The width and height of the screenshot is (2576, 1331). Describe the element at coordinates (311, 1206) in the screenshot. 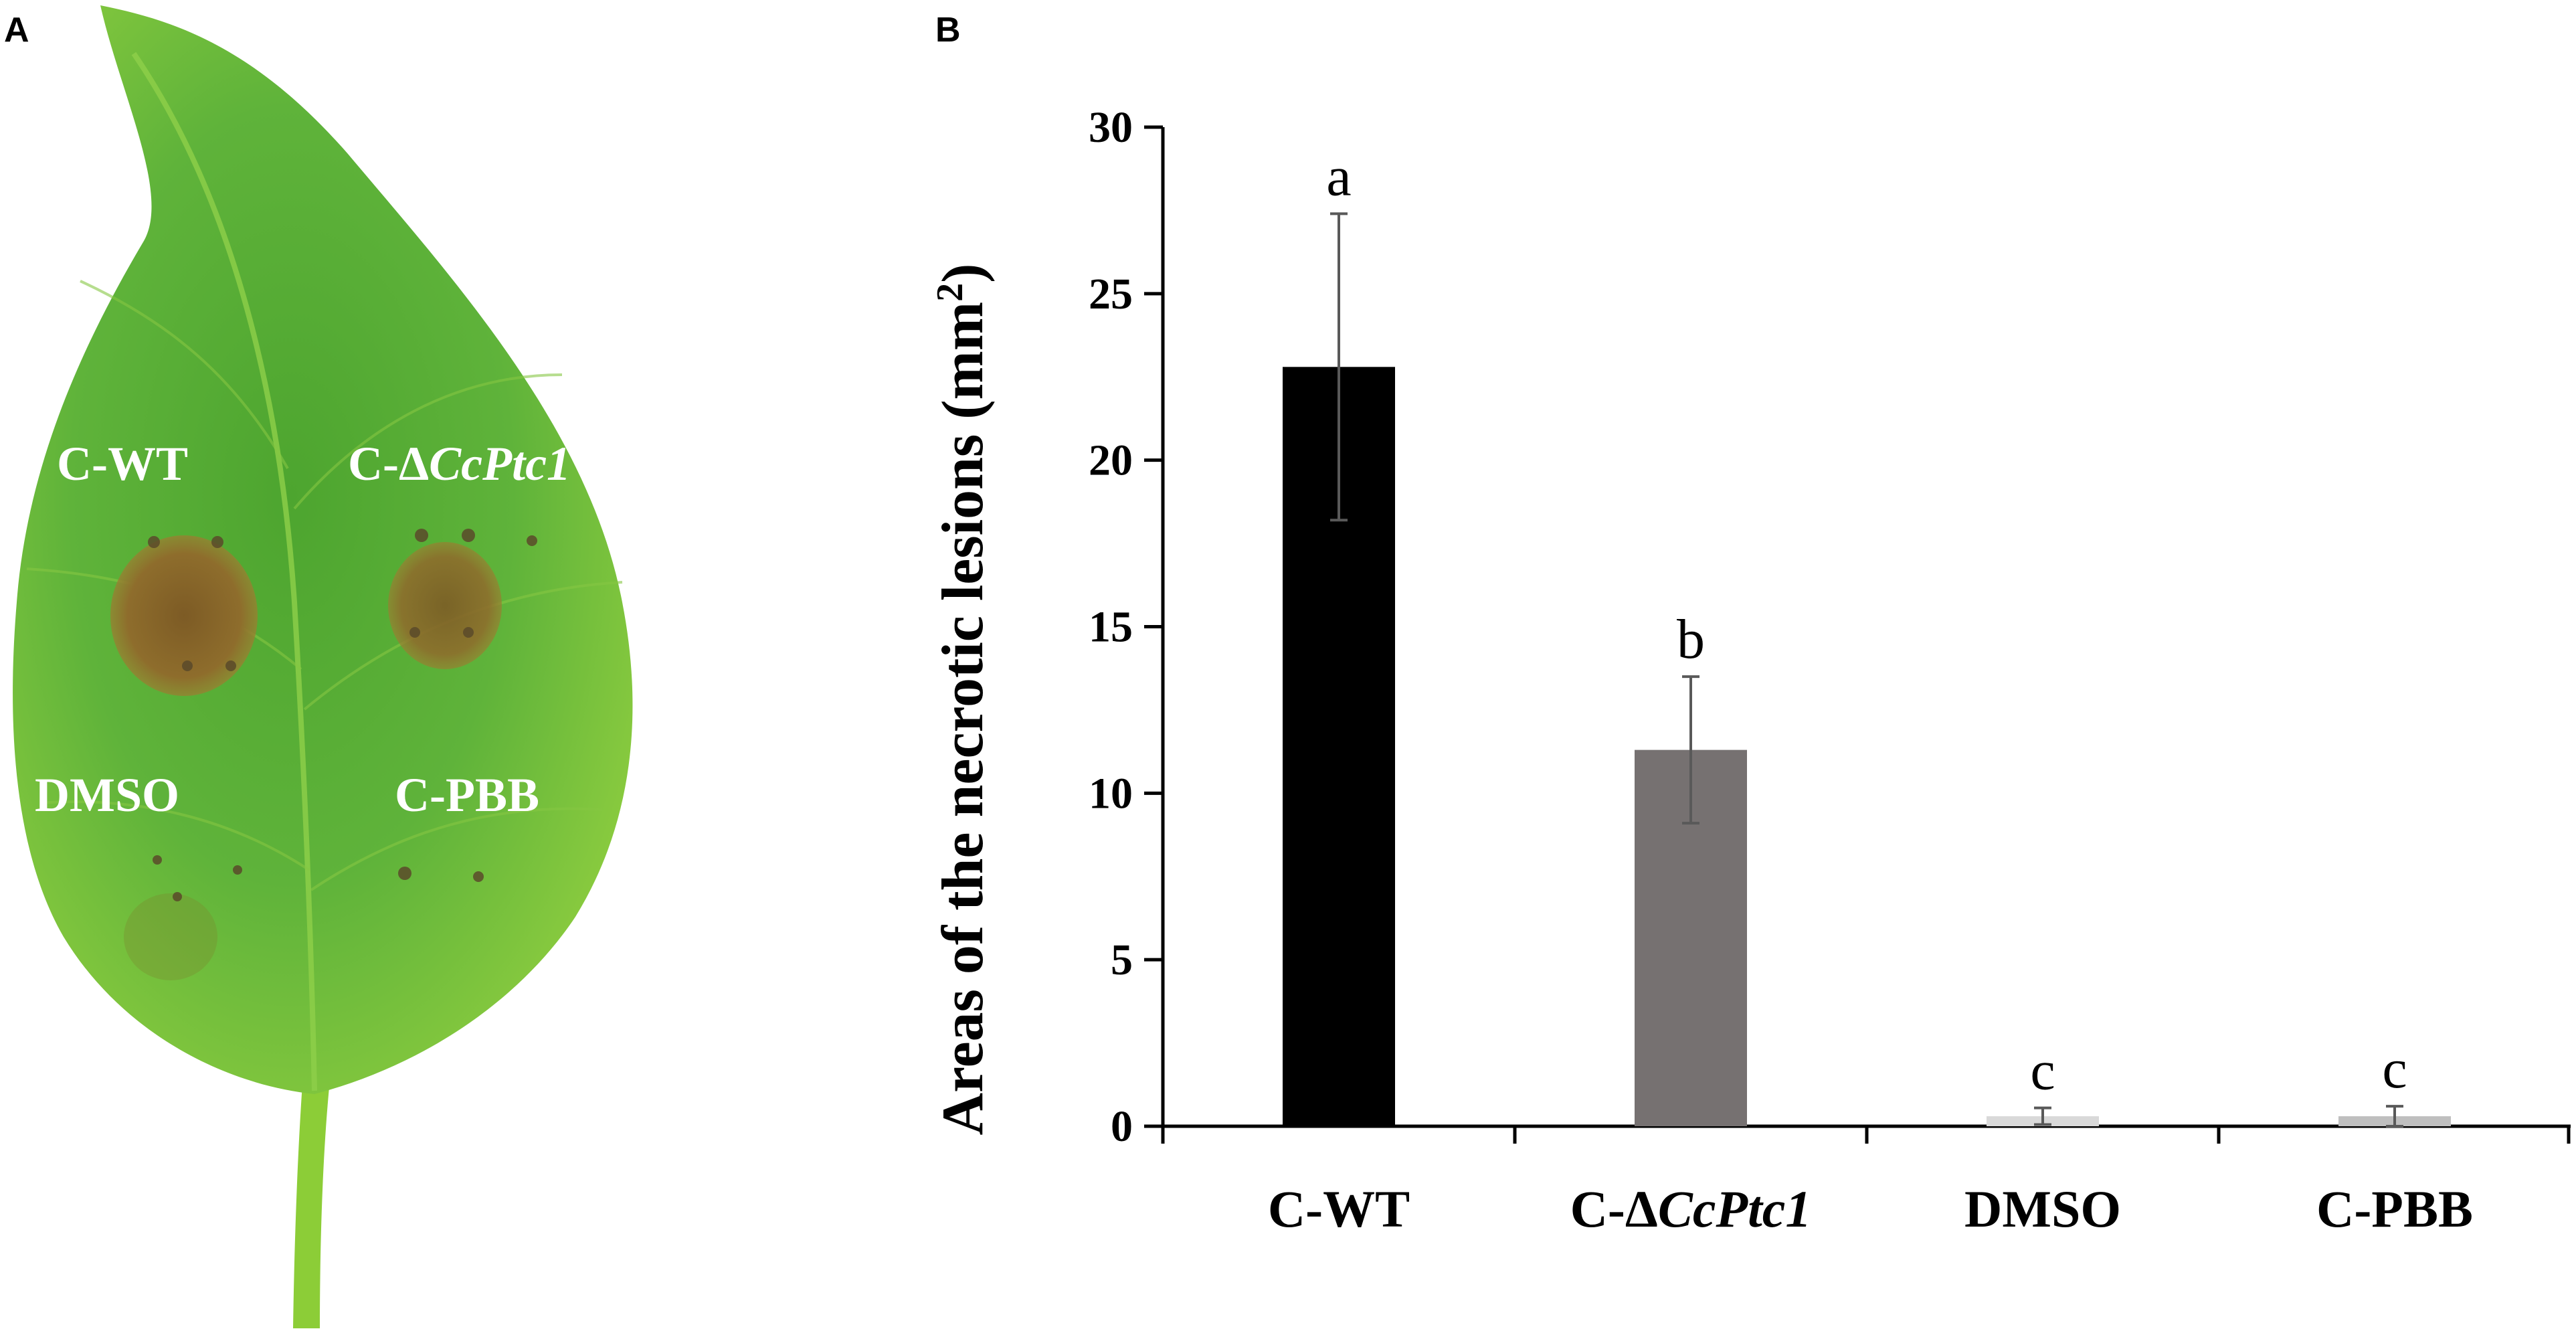

I see `leaf-petiole` at that location.